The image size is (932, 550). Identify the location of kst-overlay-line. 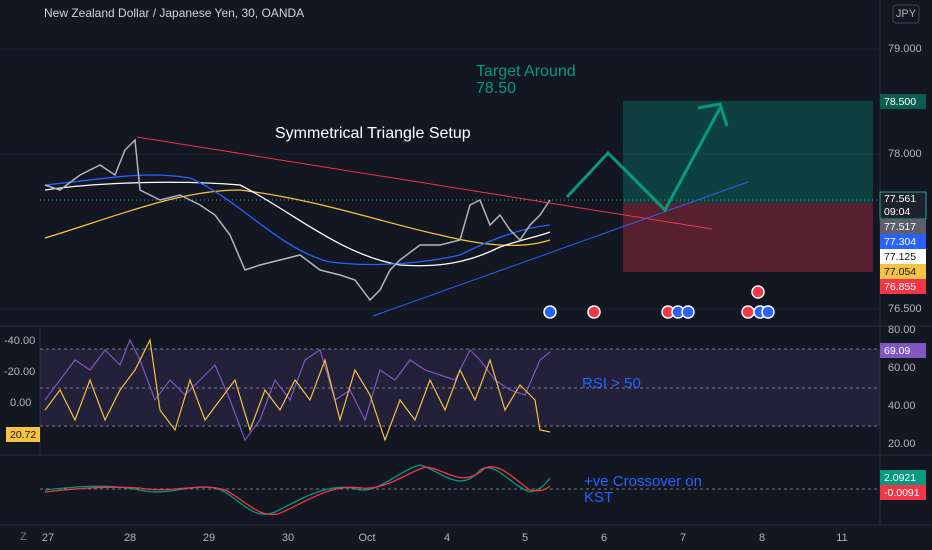
(297, 390).